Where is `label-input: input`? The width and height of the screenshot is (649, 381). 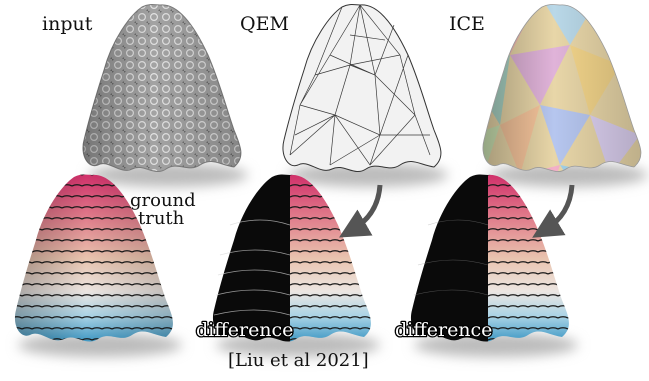 label-input: input is located at coordinates (67, 24).